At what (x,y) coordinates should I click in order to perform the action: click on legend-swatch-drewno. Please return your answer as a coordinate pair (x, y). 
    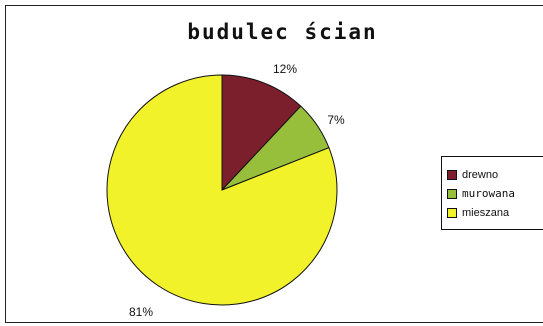
    Looking at the image, I should click on (452, 174).